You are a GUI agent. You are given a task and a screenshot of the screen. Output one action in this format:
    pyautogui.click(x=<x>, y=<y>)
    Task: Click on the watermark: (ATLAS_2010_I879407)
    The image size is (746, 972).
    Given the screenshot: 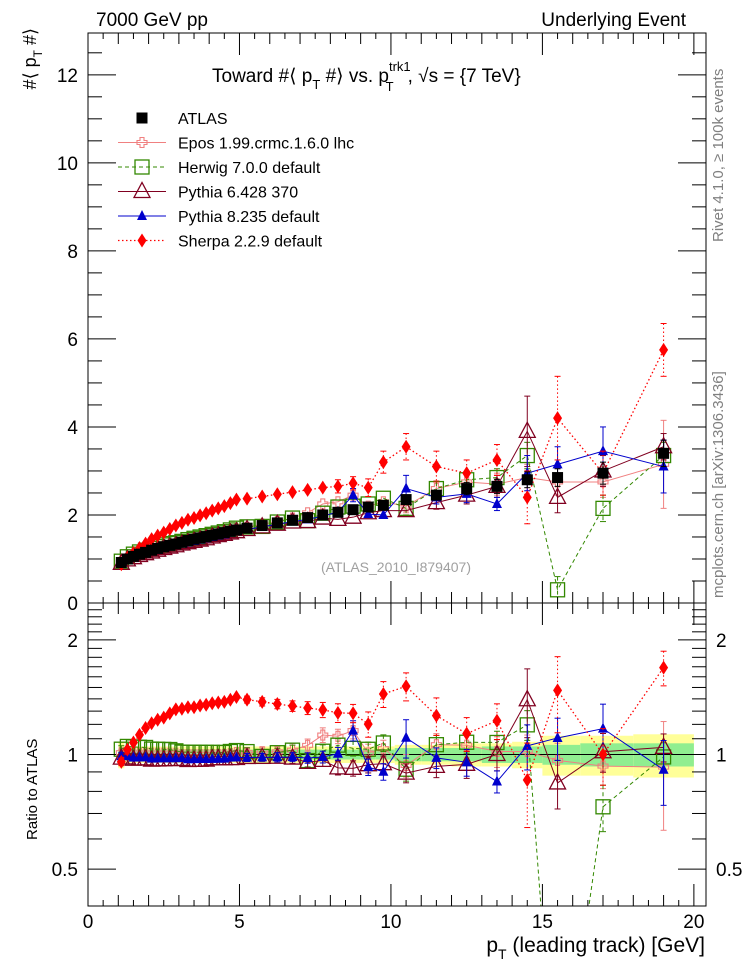 What is the action you would take?
    pyautogui.click(x=396, y=567)
    